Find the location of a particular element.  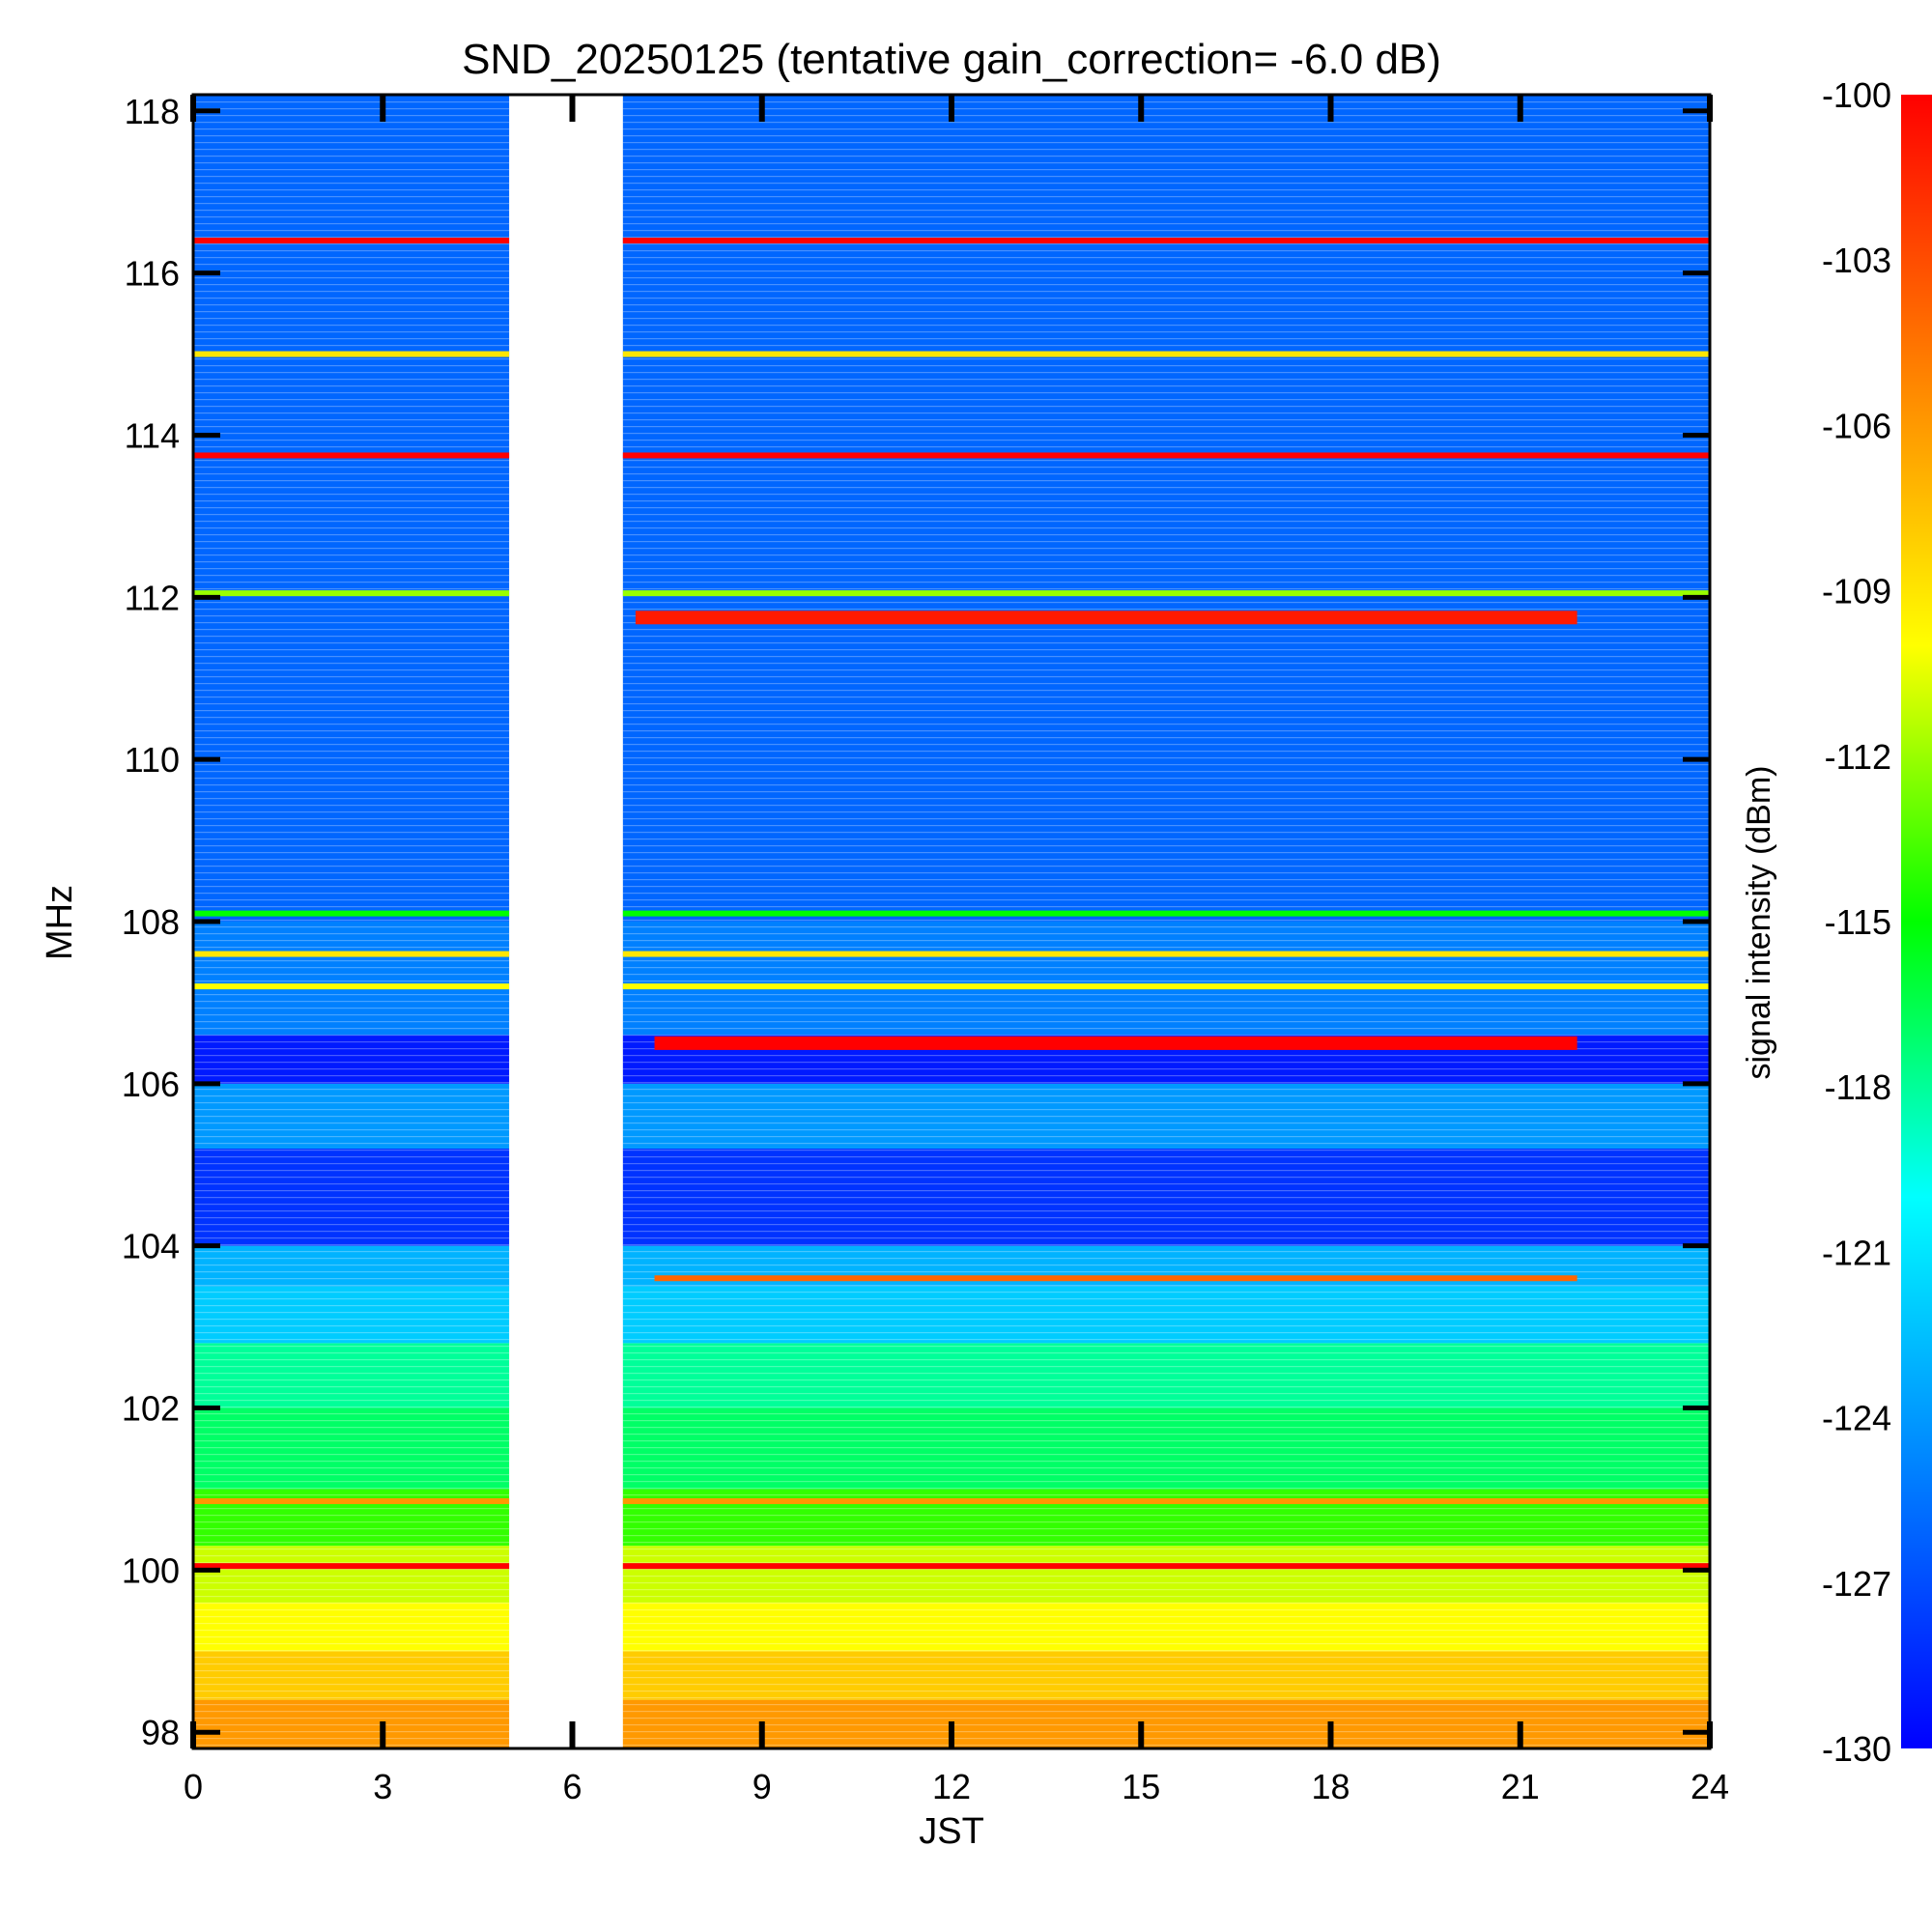

colorbar-tick-label: -112 is located at coordinates (1858, 757).